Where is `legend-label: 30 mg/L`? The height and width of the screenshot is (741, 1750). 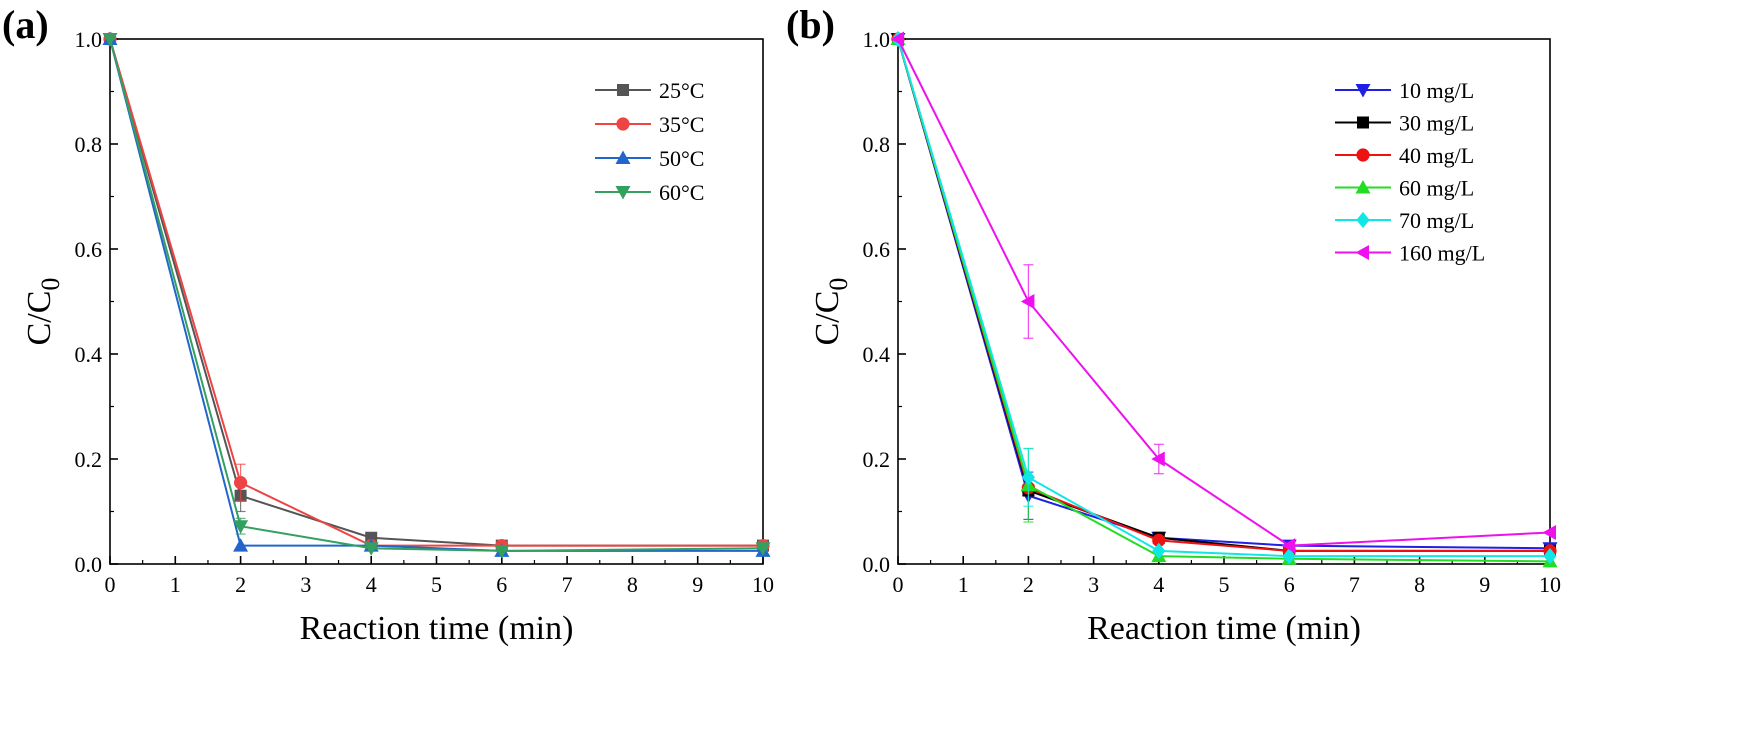
legend-label: 30 mg/L is located at coordinates (1436, 123).